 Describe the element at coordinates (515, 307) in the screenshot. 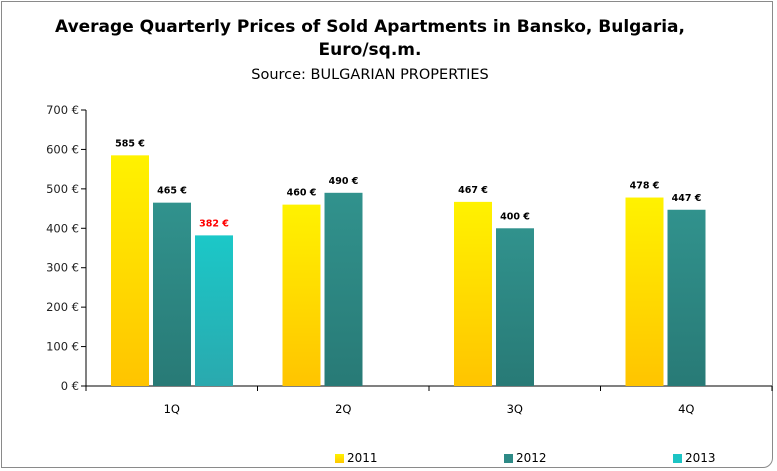

I see `bar-2012-3Q` at that location.